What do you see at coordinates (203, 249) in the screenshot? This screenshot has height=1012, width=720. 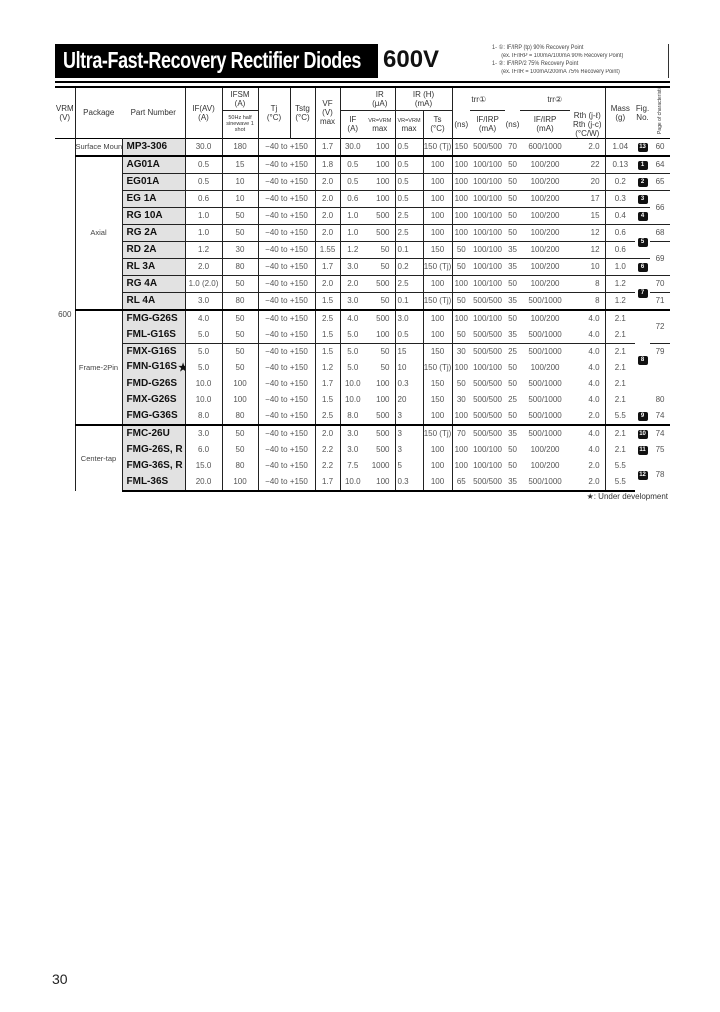 I see `if-av-value: 1.2` at bounding box center [203, 249].